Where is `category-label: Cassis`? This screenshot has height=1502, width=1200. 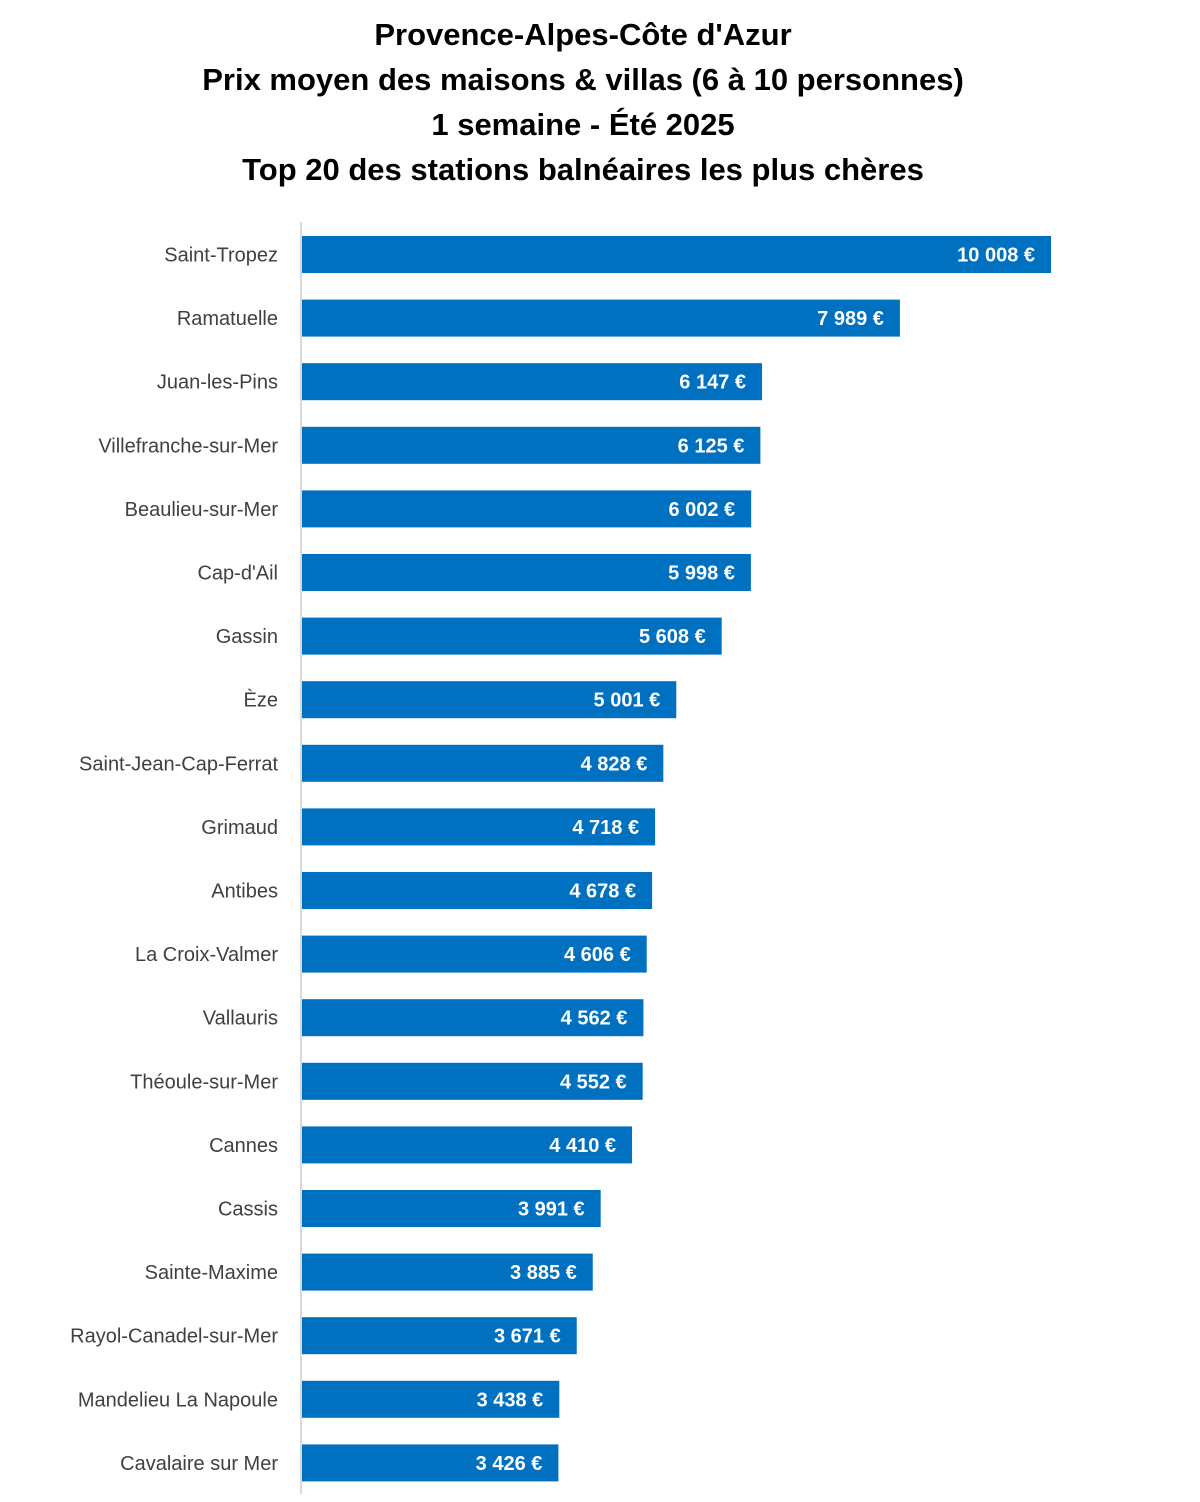
category-label: Cassis is located at coordinates (248, 1210).